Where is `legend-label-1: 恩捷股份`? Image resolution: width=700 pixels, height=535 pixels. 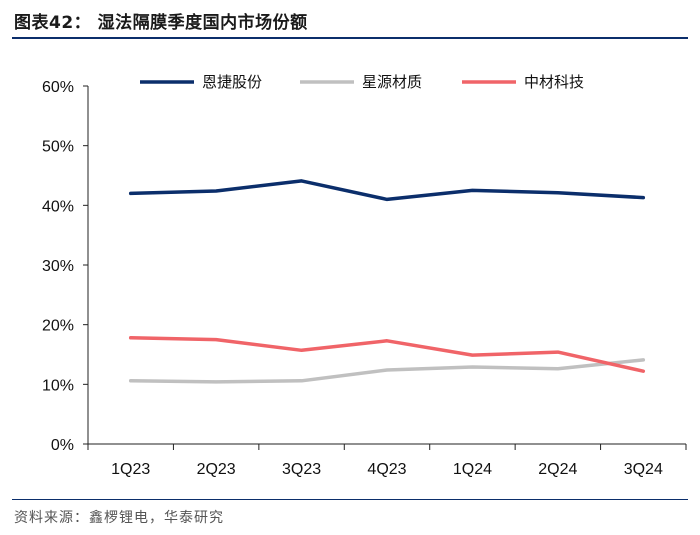
legend-label-1: 恩捷股份 is located at coordinates (232, 82).